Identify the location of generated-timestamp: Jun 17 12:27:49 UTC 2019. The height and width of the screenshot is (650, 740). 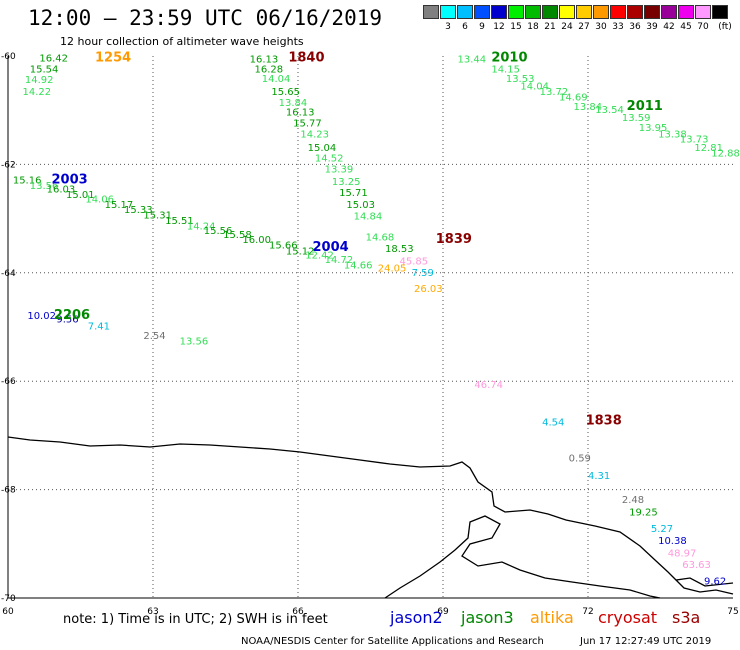
(646, 641).